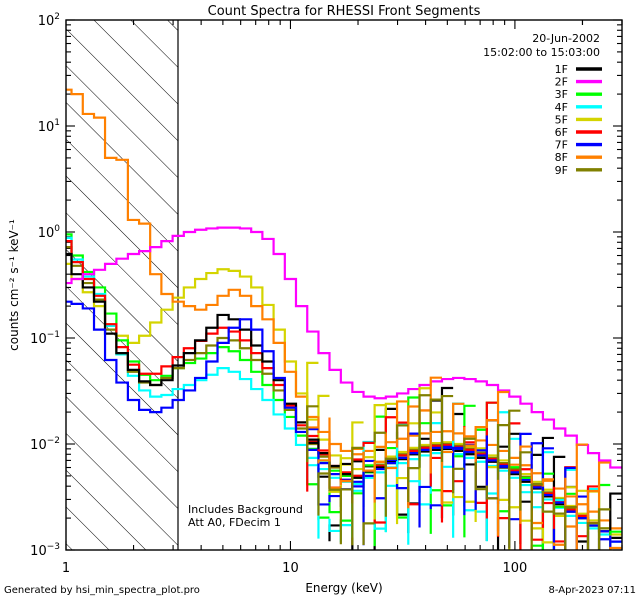 This screenshot has width=640, height=600. What do you see at coordinates (66, 568) in the screenshot?
I see `x-tick-label: 1` at bounding box center [66, 568].